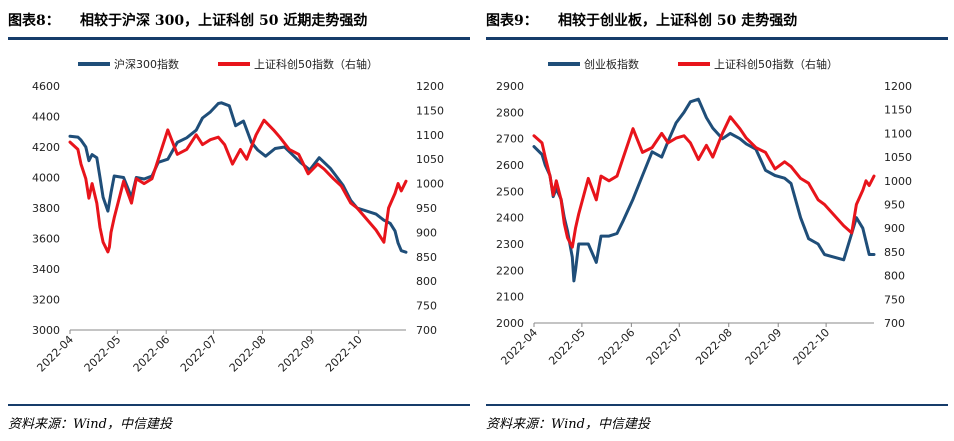 This screenshot has height=441, width=954. I want to click on y-left-tick-label: 3800, so click(46, 208).